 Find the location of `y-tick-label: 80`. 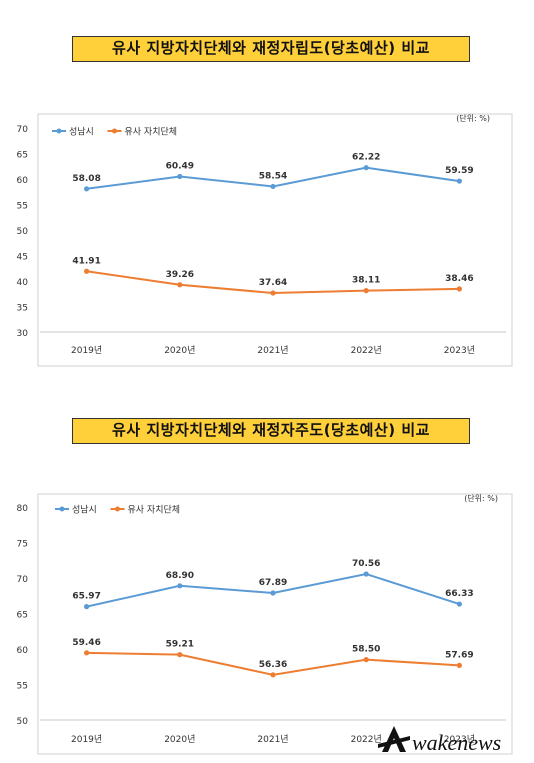

y-tick-label: 80 is located at coordinates (23, 509).